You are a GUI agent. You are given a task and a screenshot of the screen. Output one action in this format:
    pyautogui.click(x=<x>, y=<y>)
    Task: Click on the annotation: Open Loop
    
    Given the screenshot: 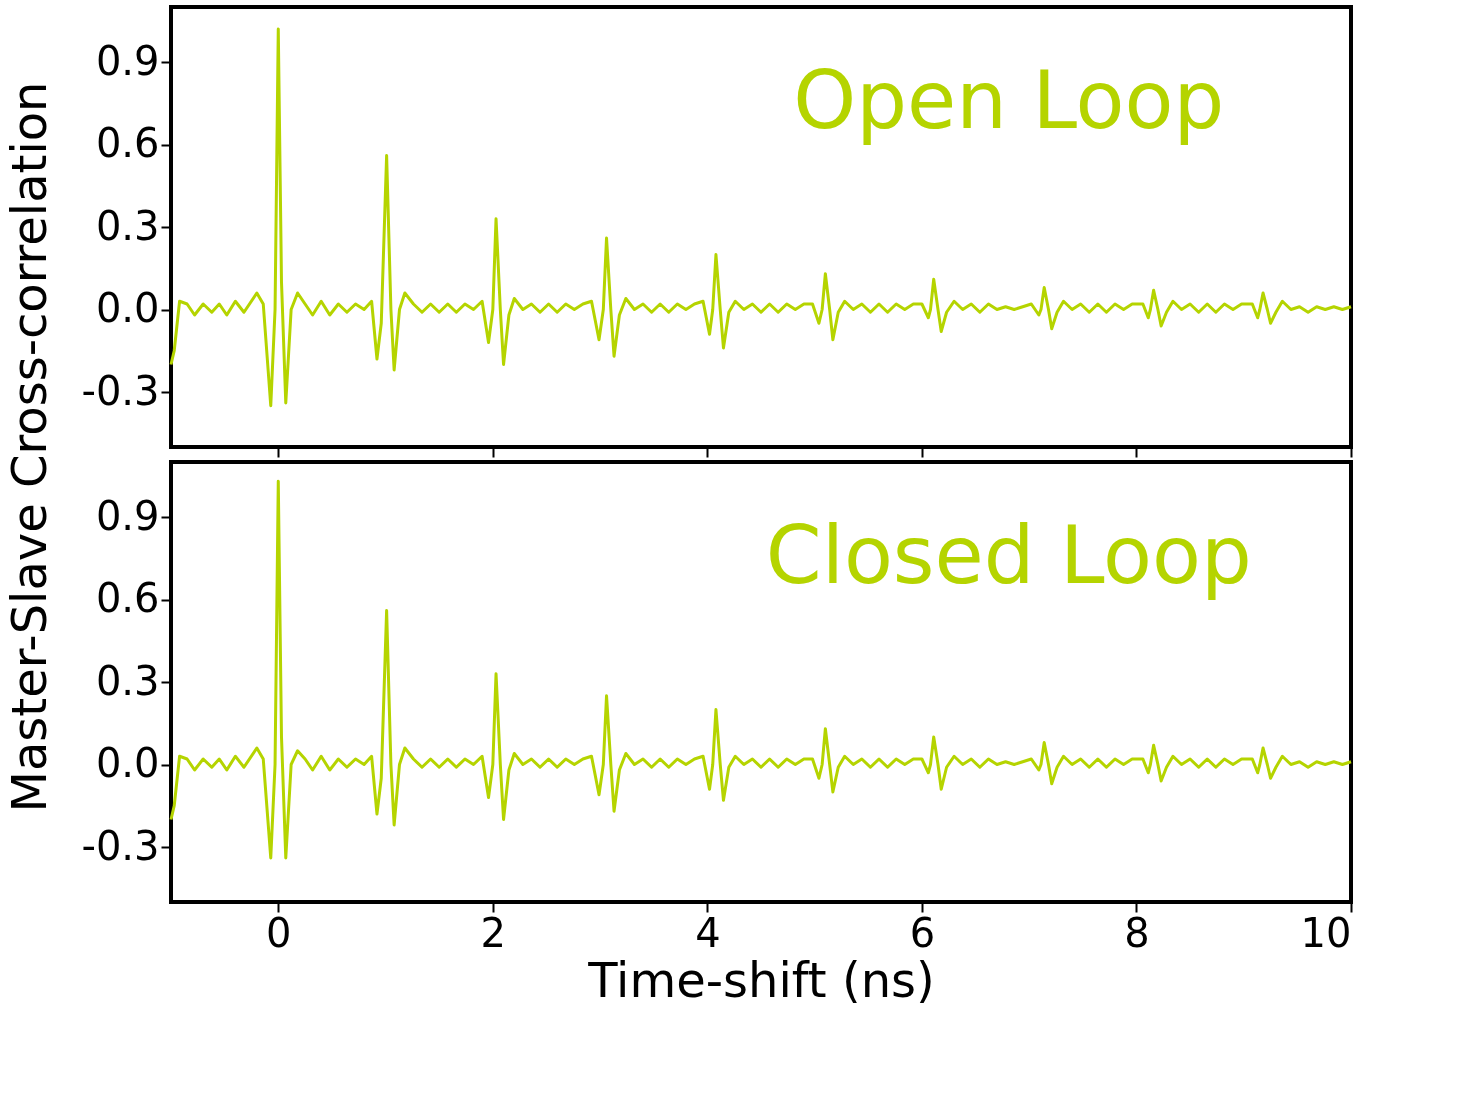 What is the action you would take?
    pyautogui.click(x=1009, y=100)
    